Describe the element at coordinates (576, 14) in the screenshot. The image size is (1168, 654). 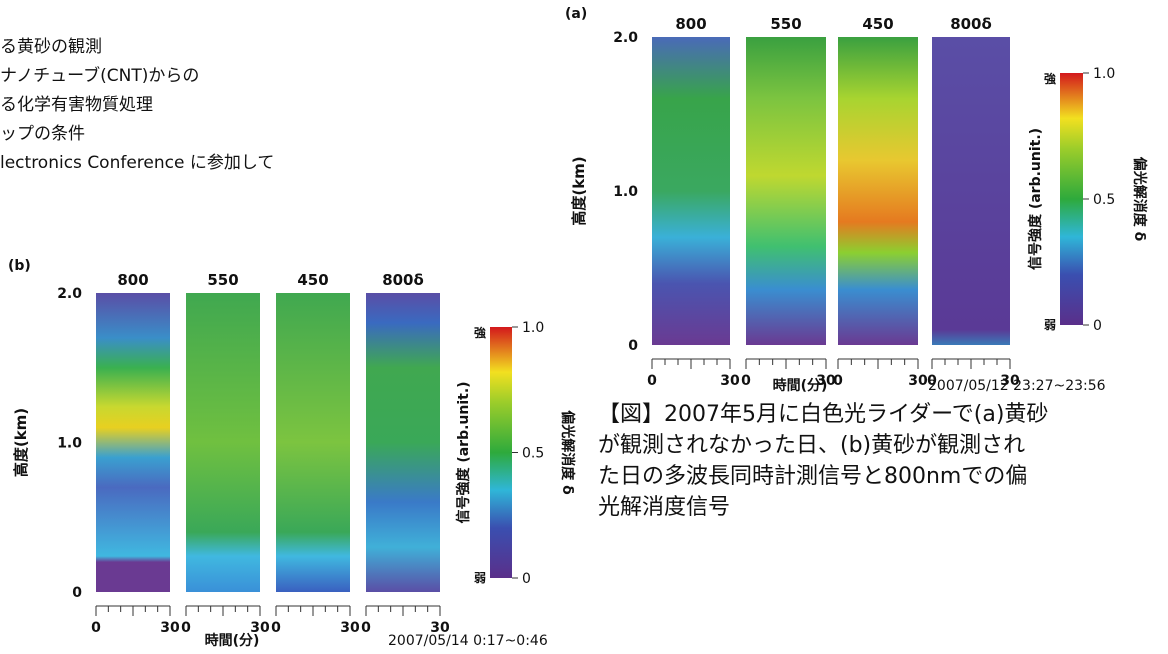
I see `panel-label: (a)` at that location.